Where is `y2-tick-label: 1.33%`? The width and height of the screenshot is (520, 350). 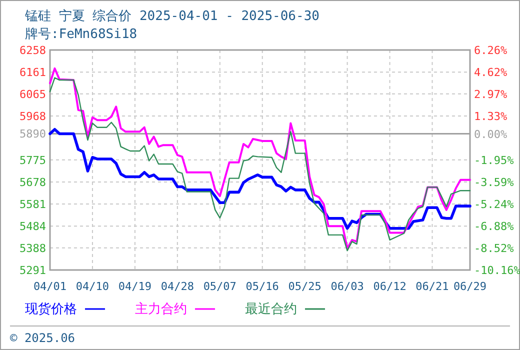 y2-tick-label: 1.33% is located at coordinates (491, 117).